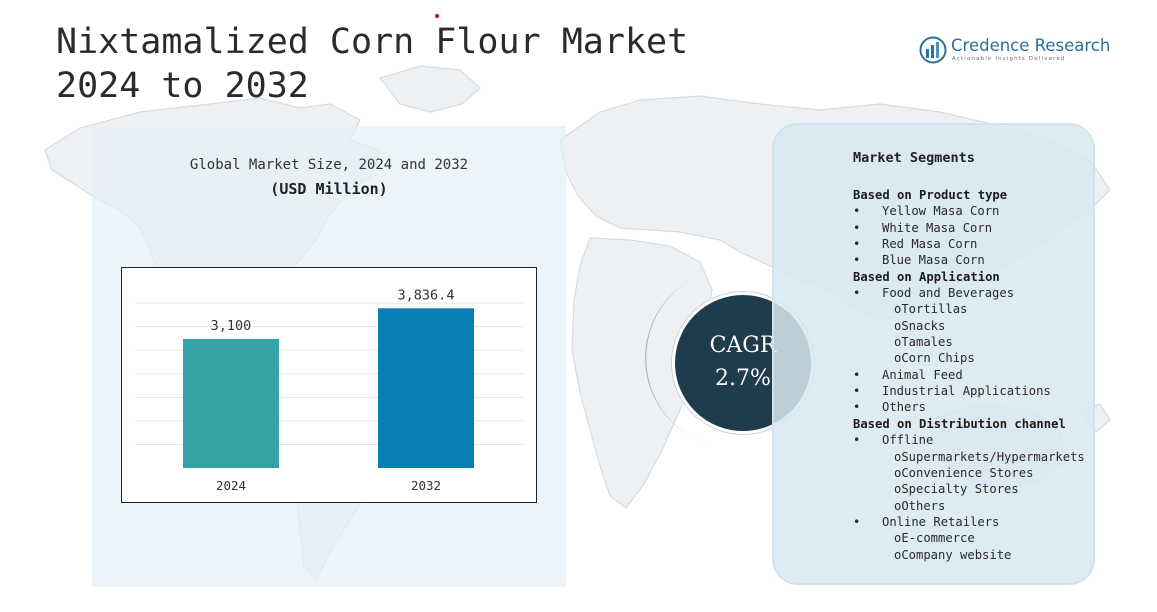  Describe the element at coordinates (989, 456) in the screenshot. I see `segment-sub-item: oSupermarkets/Hypermarkets` at that location.